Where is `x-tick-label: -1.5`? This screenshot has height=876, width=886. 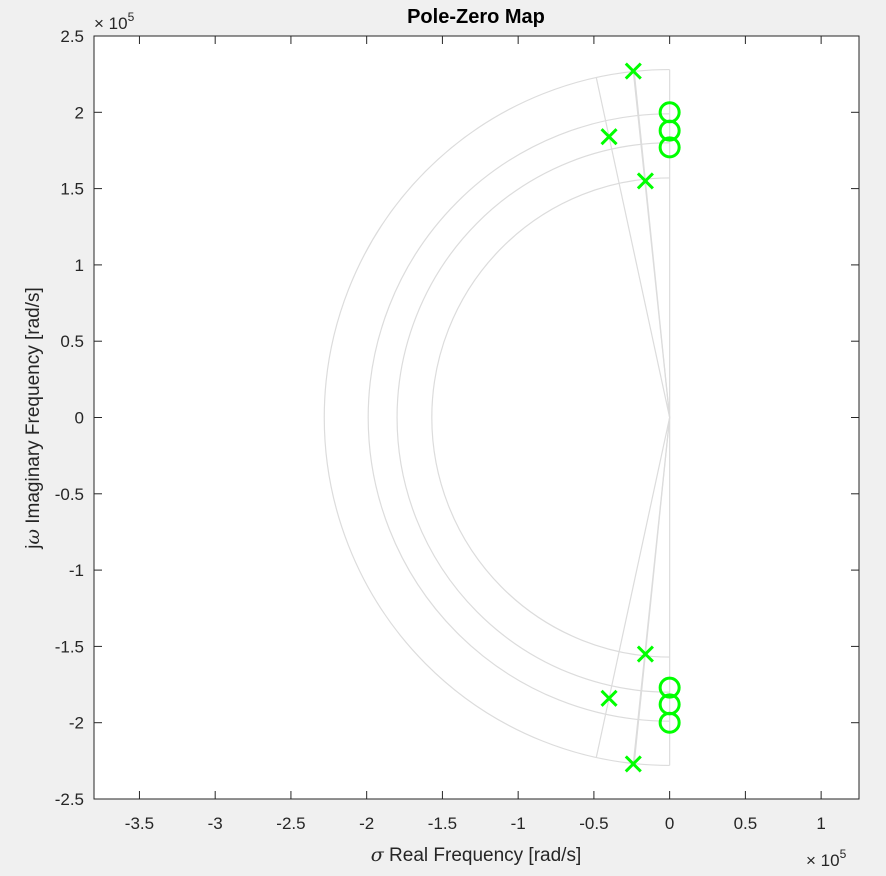
x-tick-label: -1.5 is located at coordinates (442, 823).